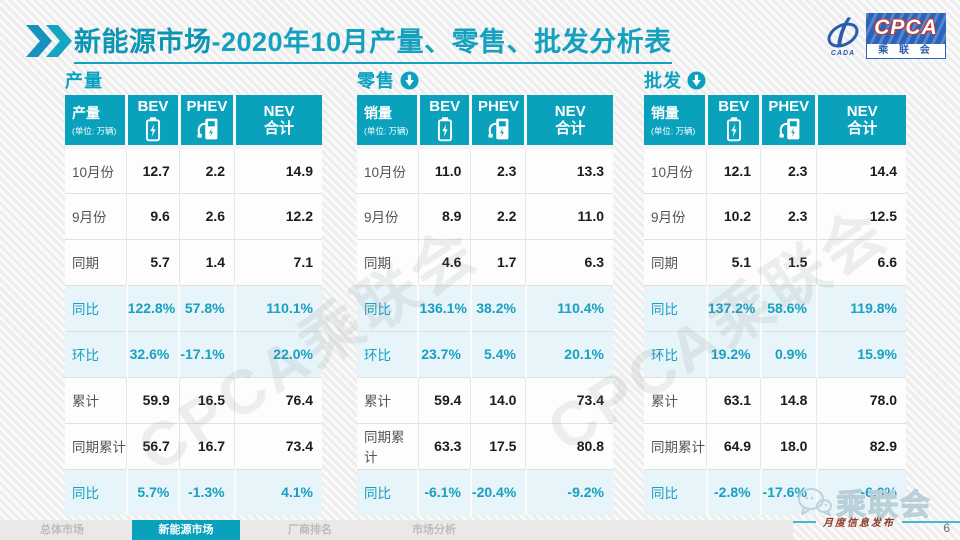 Image resolution: width=960 pixels, height=540 pixels. Describe the element at coordinates (569, 170) in the screenshot. I see `cell-value: 13.3` at that location.